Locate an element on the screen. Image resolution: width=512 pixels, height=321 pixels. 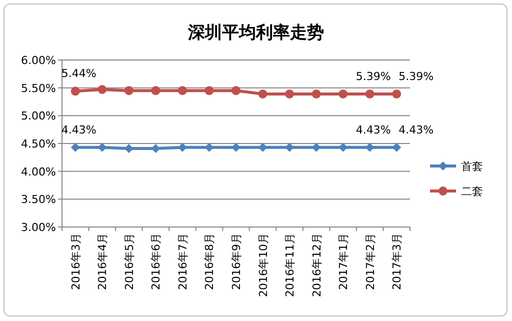
x-tick-label: 2016年12月 is located at coordinates (317, 265).